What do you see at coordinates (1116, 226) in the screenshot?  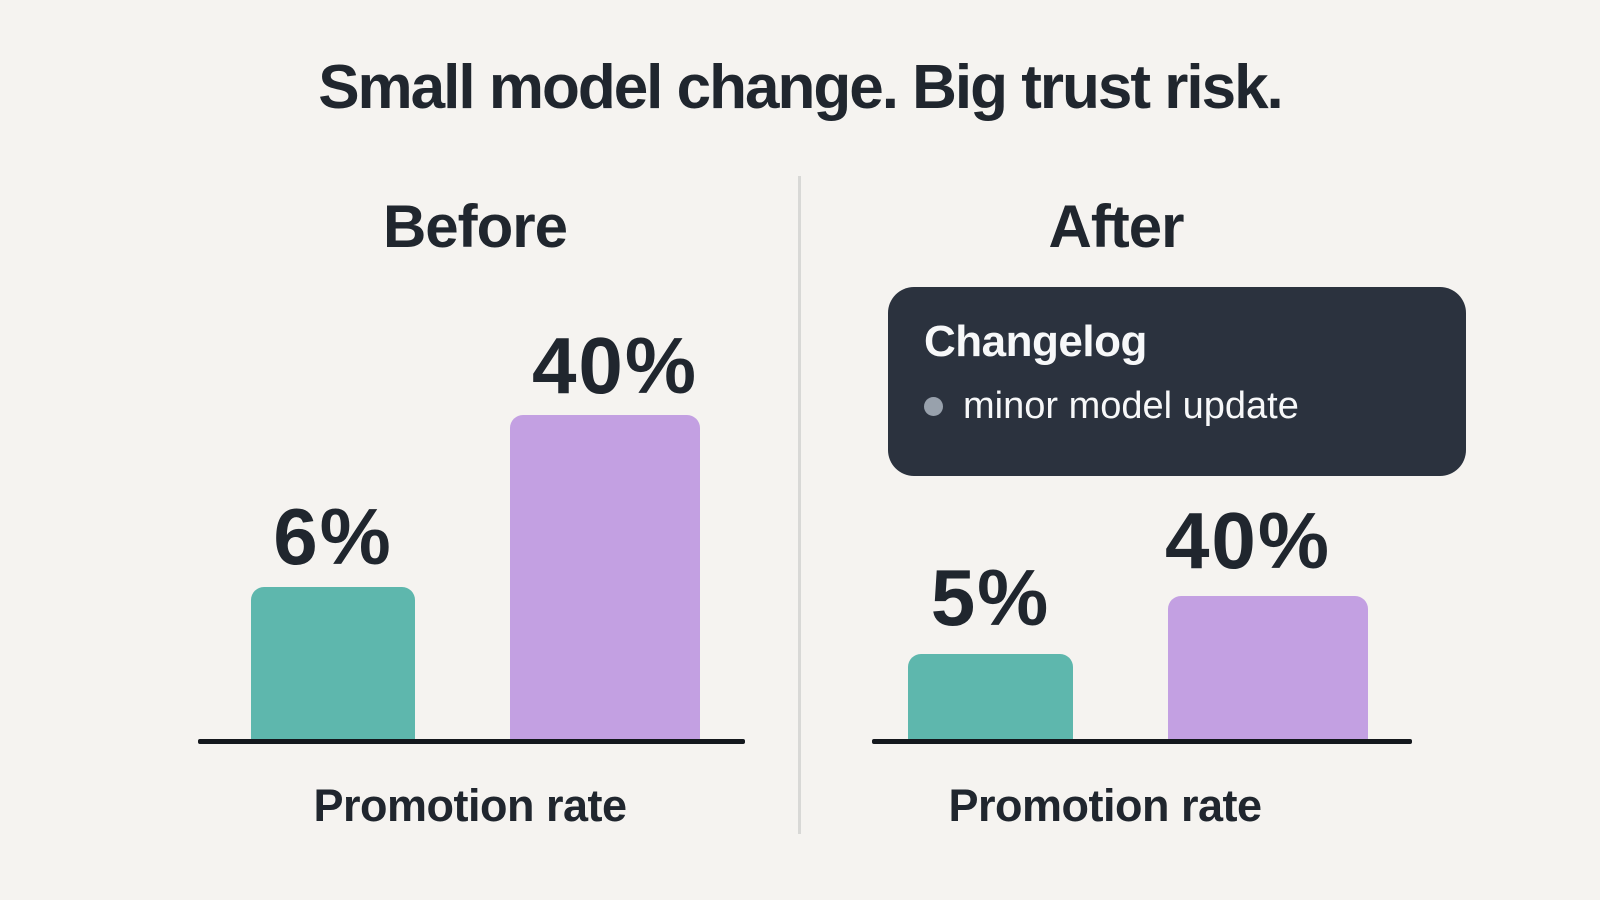 I see `after-heading: After` at bounding box center [1116, 226].